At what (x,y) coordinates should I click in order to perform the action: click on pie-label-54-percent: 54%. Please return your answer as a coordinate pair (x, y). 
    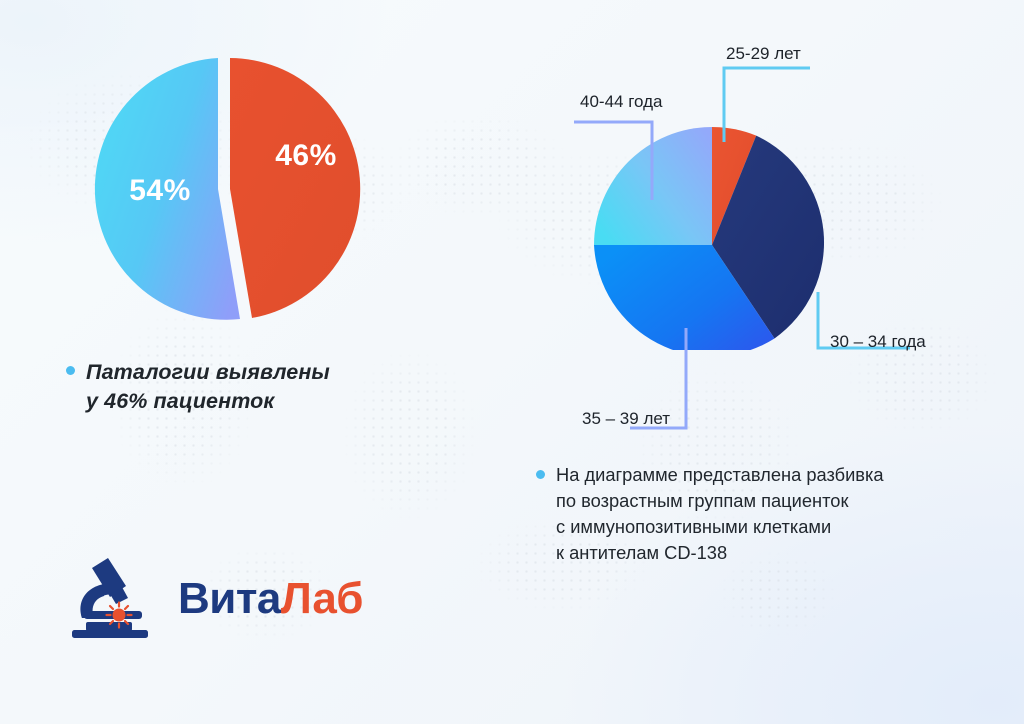
    Looking at the image, I should click on (160, 190).